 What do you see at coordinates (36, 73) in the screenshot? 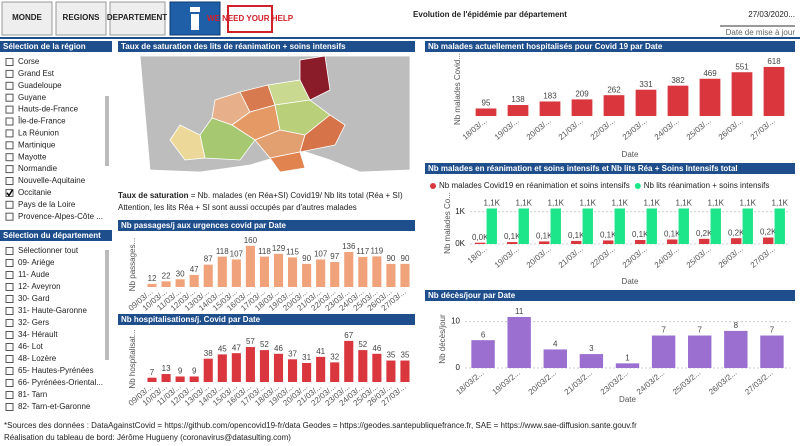
I see `list-item: Grand Est` at bounding box center [36, 73].